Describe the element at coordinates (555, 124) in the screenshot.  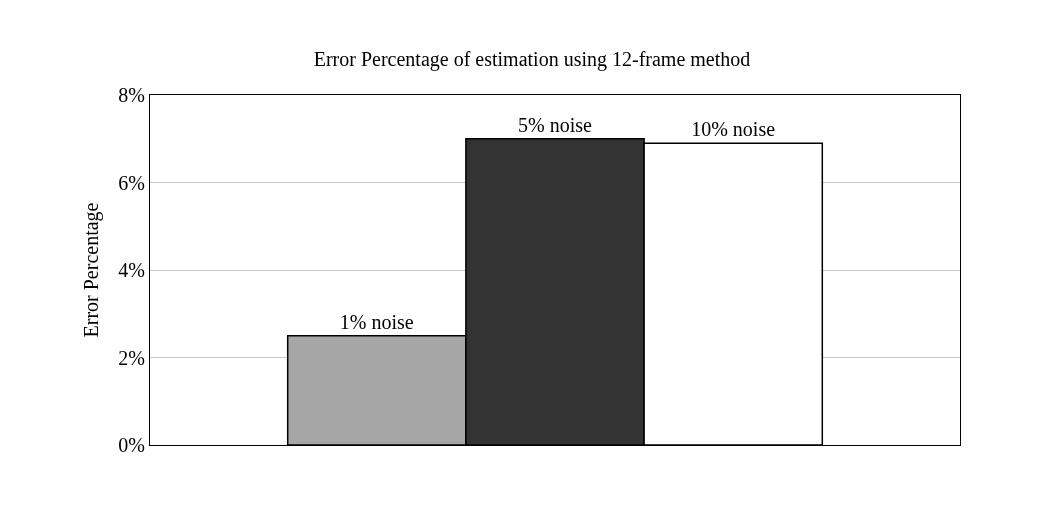
I see `series-label: 5% noise` at that location.